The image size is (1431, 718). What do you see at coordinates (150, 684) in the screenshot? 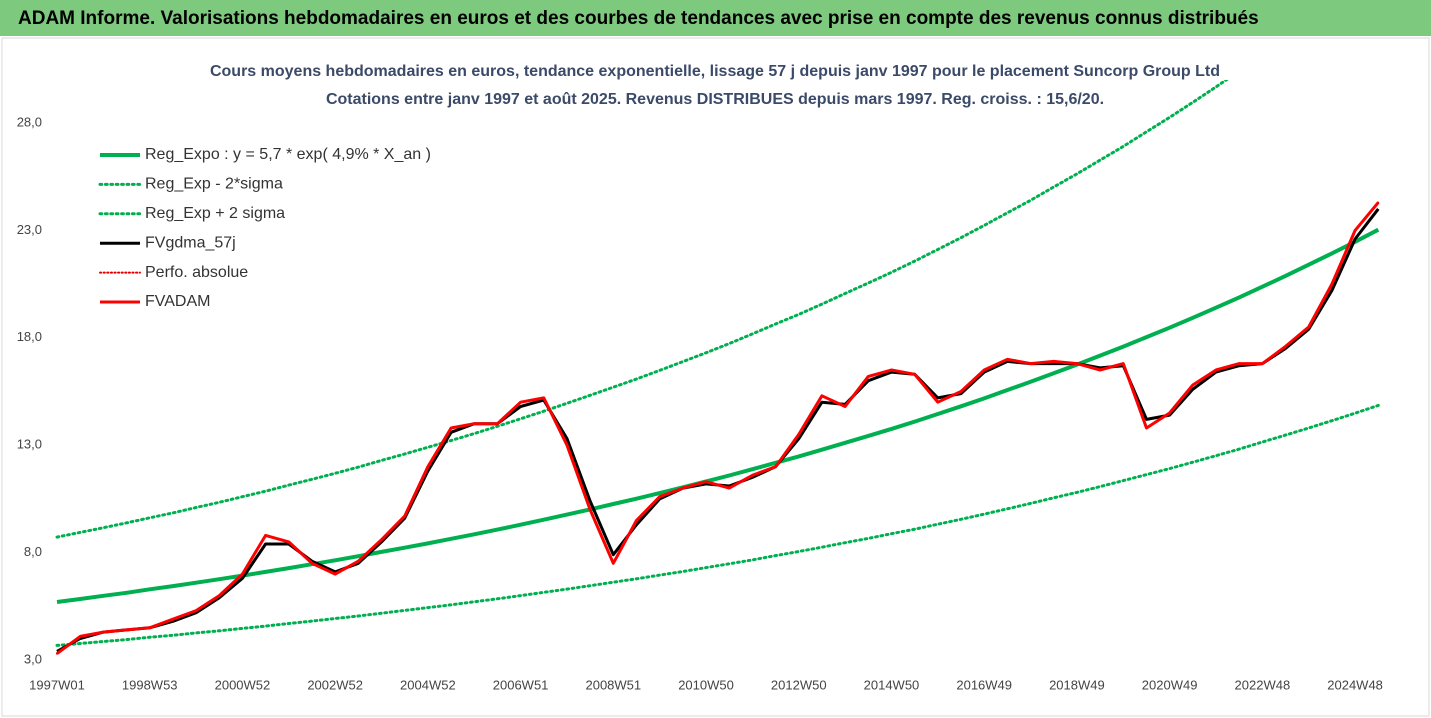
I see `x-tick-label: 1998W53` at bounding box center [150, 684].